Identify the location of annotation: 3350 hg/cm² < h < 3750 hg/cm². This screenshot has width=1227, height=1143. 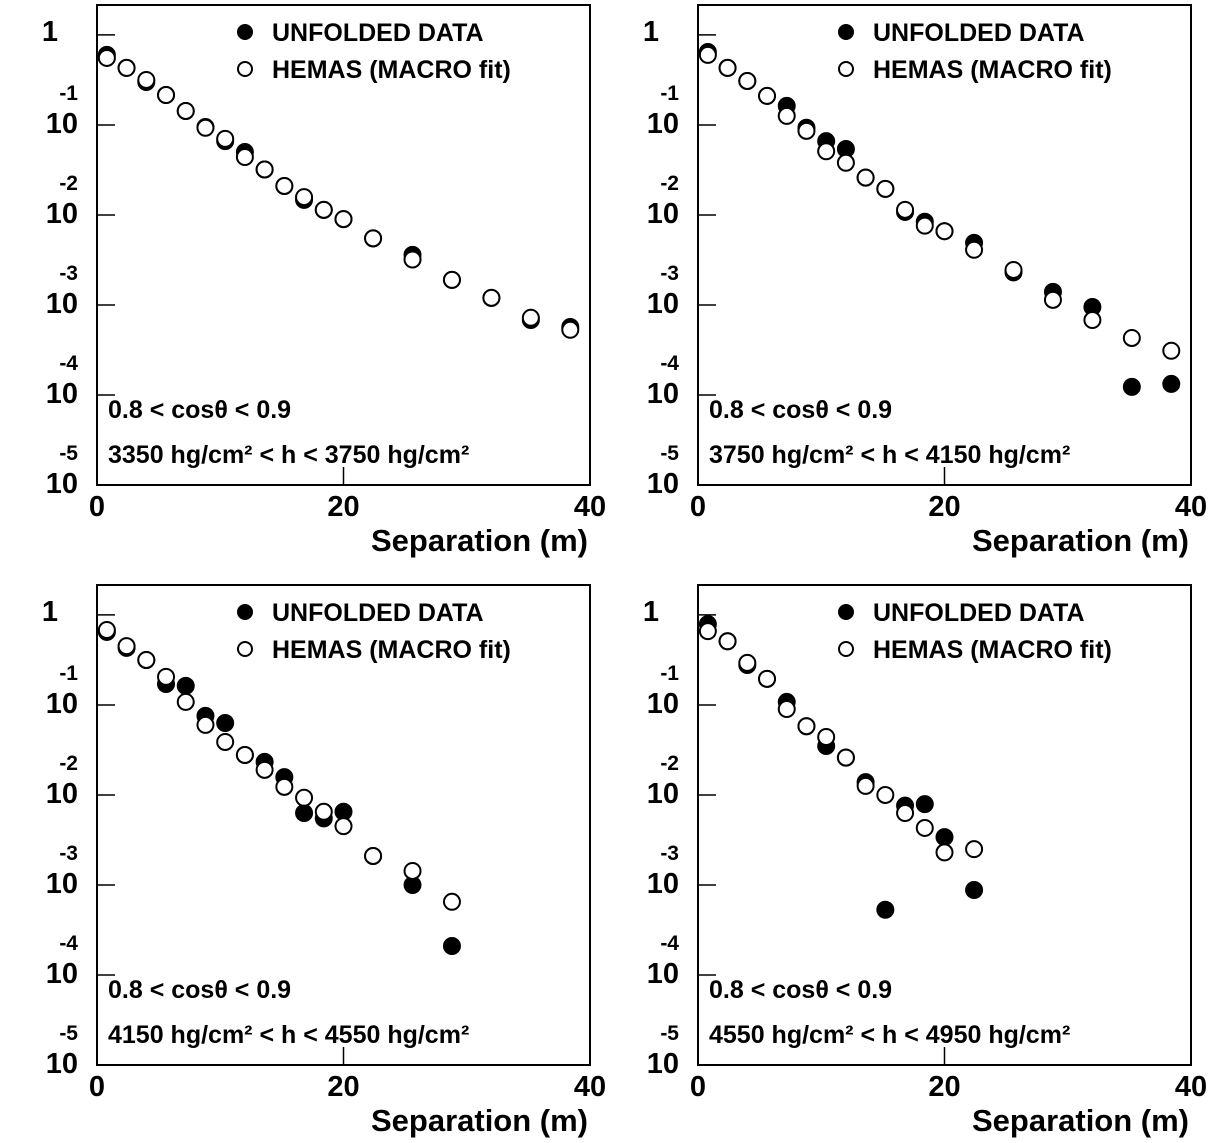
(288, 455).